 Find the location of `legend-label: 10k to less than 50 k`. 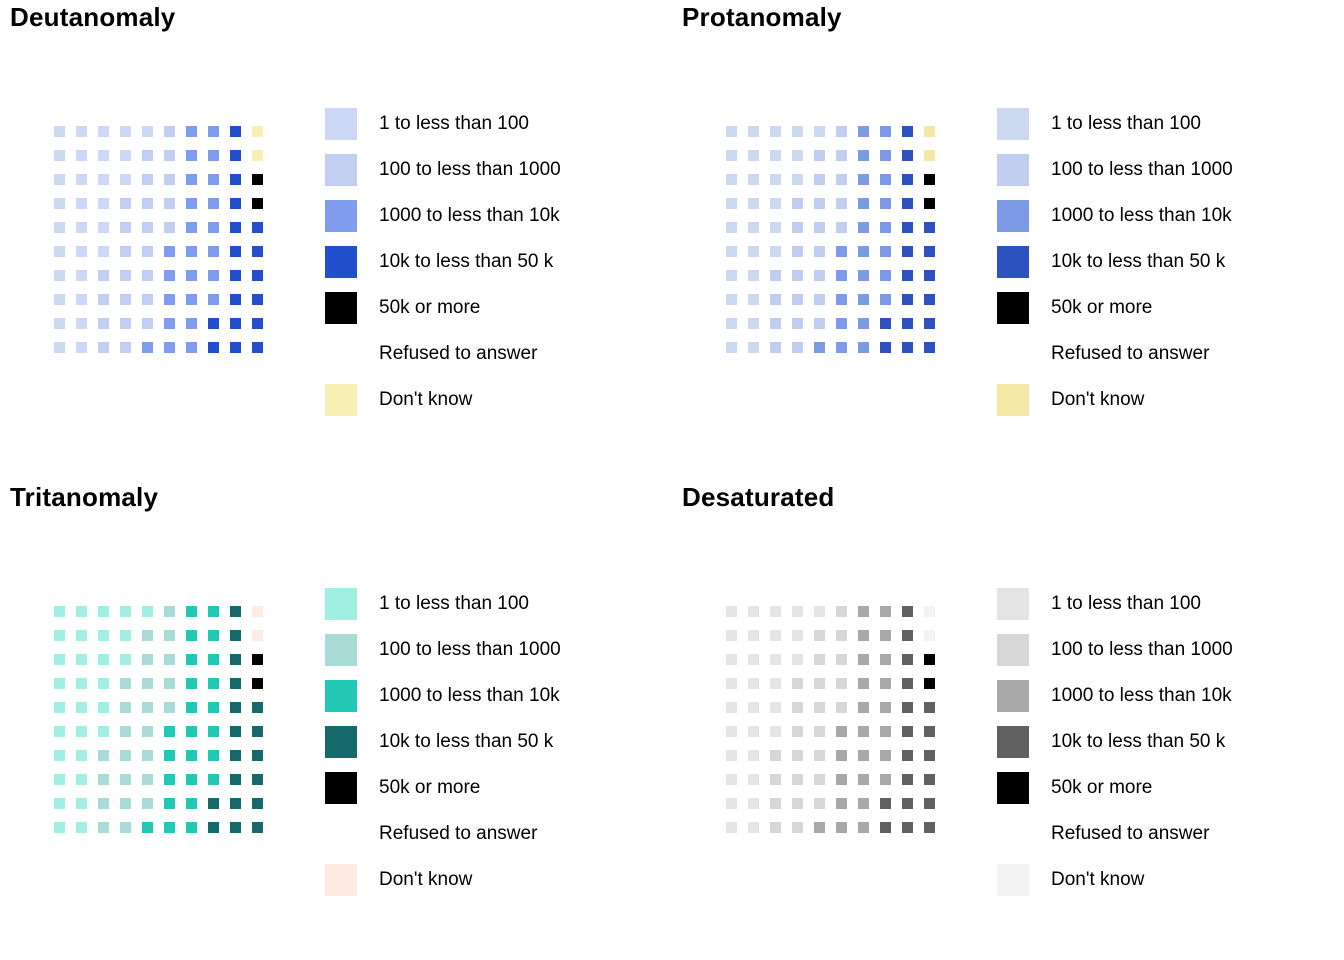

legend-label: 10k to less than 50 k is located at coordinates (1138, 261).